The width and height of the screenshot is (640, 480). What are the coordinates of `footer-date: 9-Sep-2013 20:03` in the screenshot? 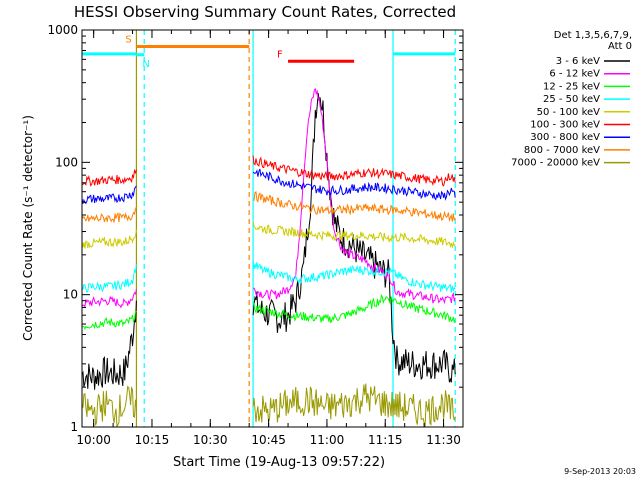 It's located at (600, 471).